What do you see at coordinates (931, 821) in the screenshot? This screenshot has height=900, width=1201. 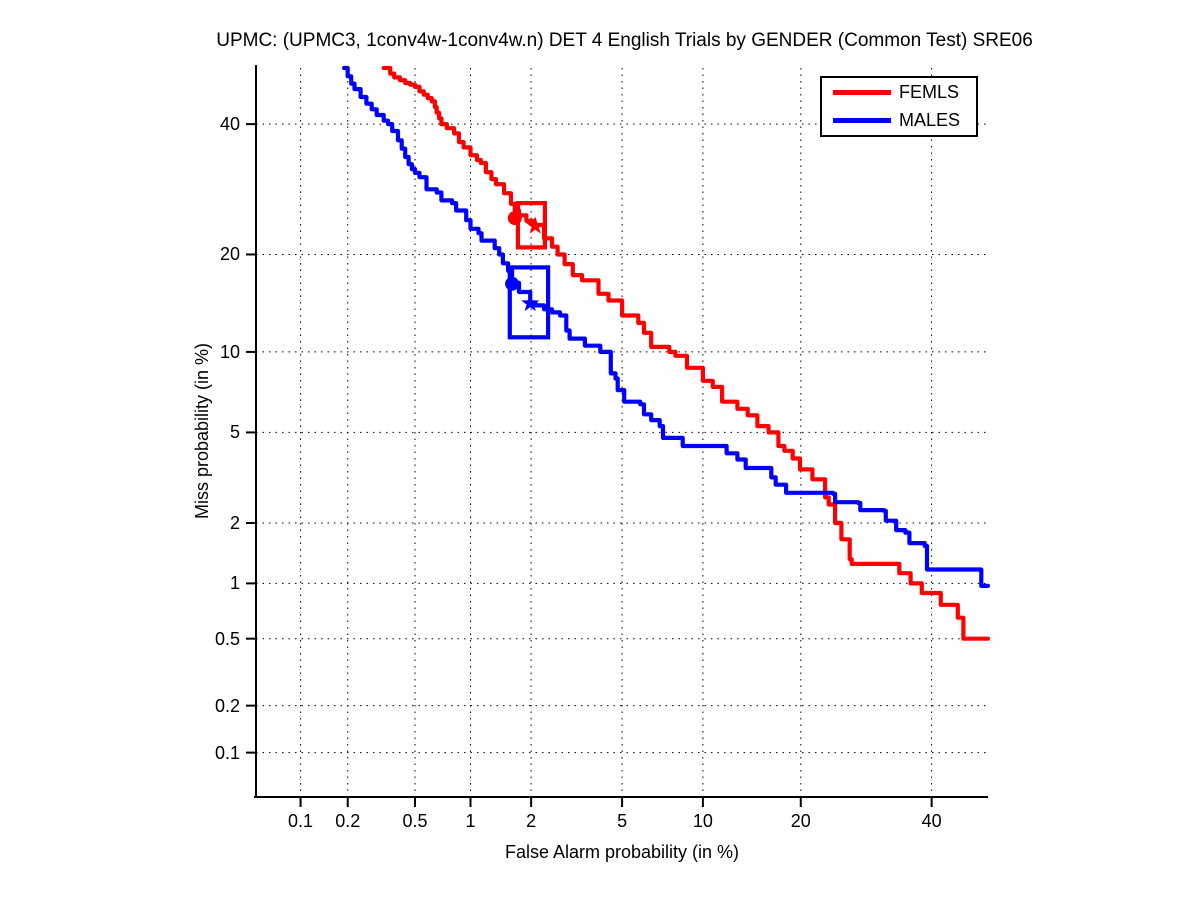 I see `x-tick-label: 40` at bounding box center [931, 821].